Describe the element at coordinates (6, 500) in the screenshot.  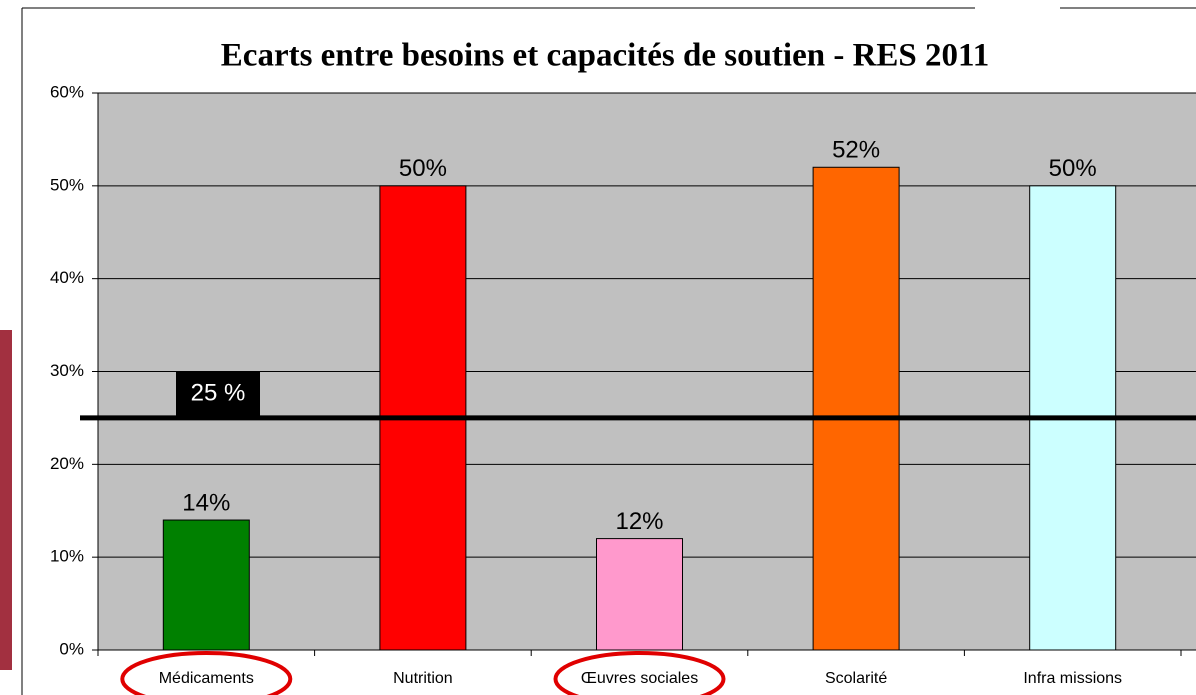
I see `photo-edge` at that location.